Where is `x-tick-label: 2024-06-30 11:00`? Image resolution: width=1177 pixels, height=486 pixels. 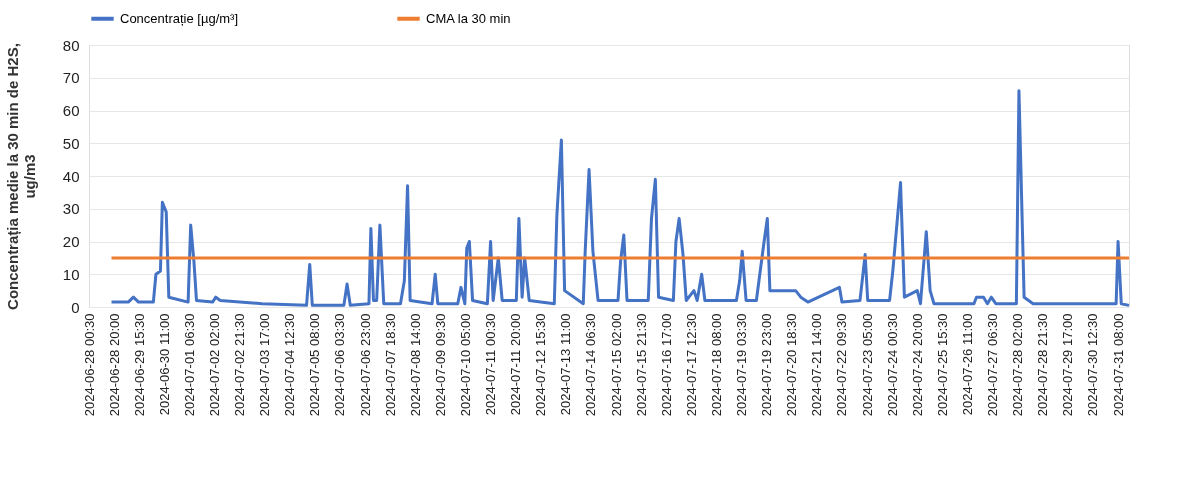 x-tick-label: 2024-06-30 11:00 is located at coordinates (164, 364).